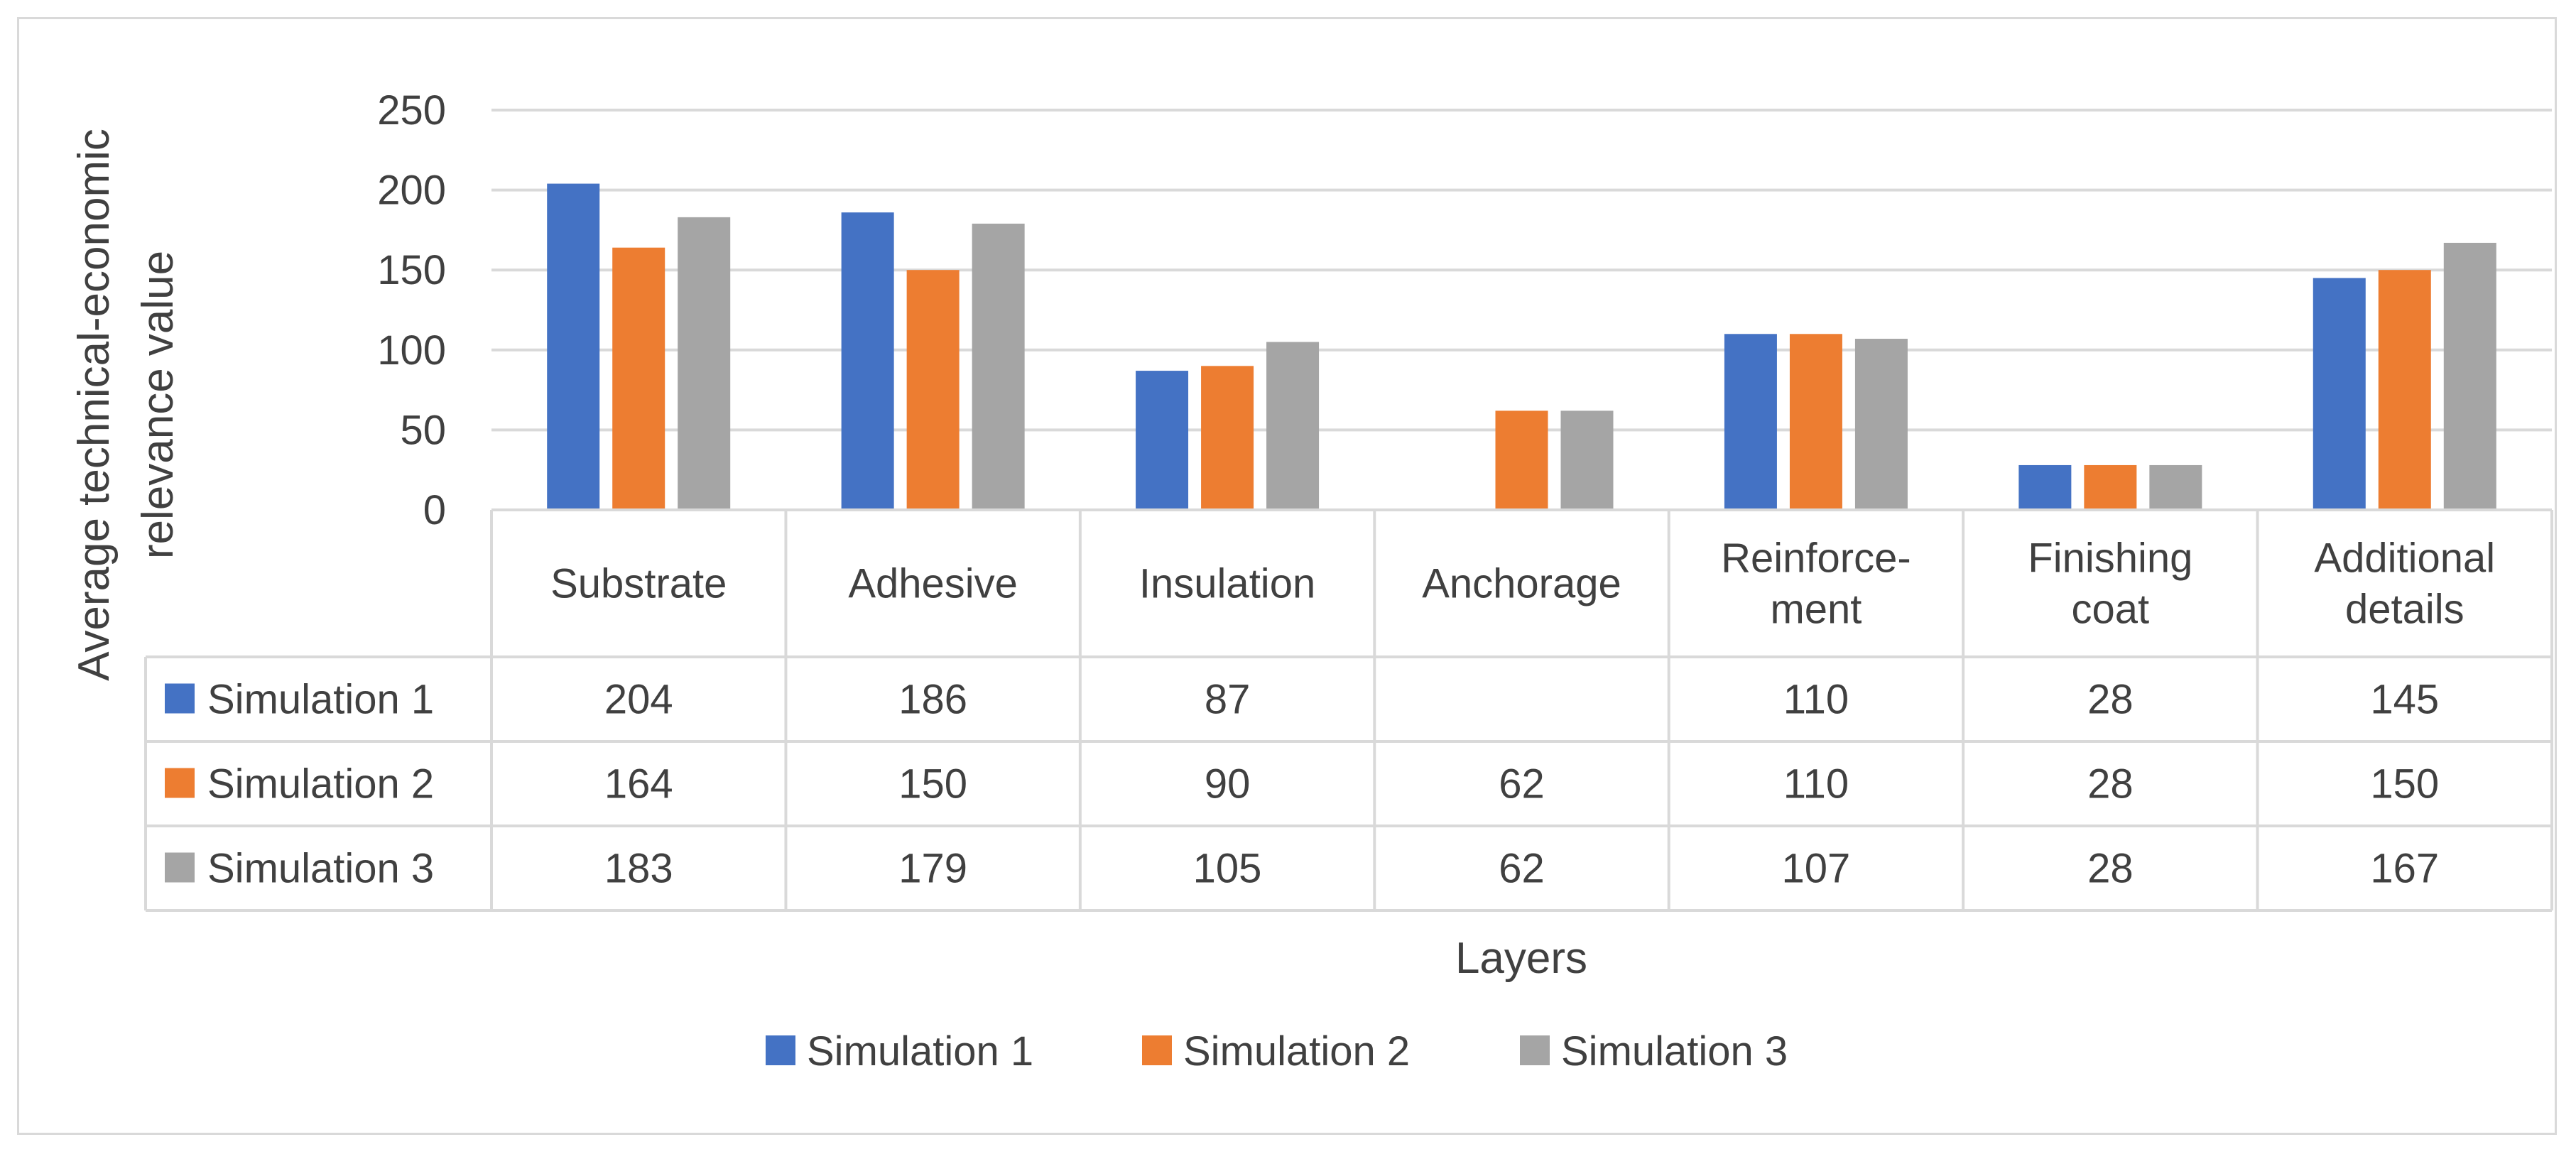  What do you see at coordinates (1521, 959) in the screenshot?
I see `x-axis-title: Layers` at bounding box center [1521, 959].